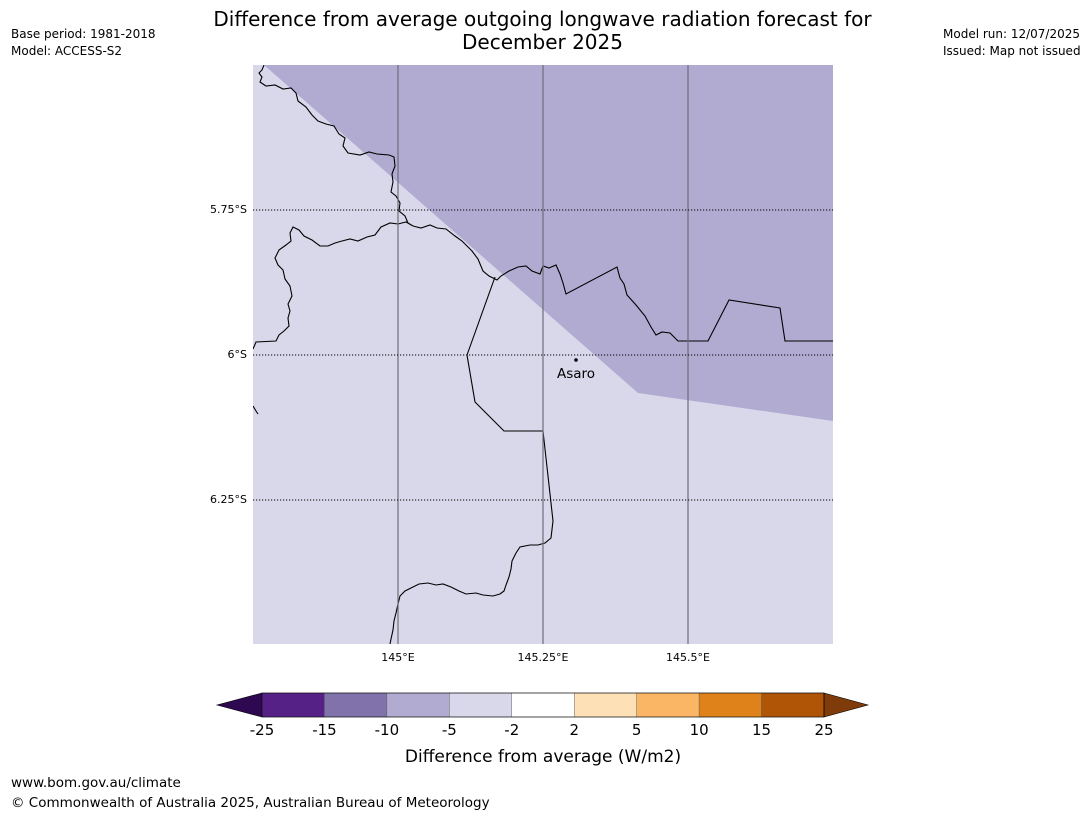  I want to click on colorbar-tick-label: 15, so click(761, 730).